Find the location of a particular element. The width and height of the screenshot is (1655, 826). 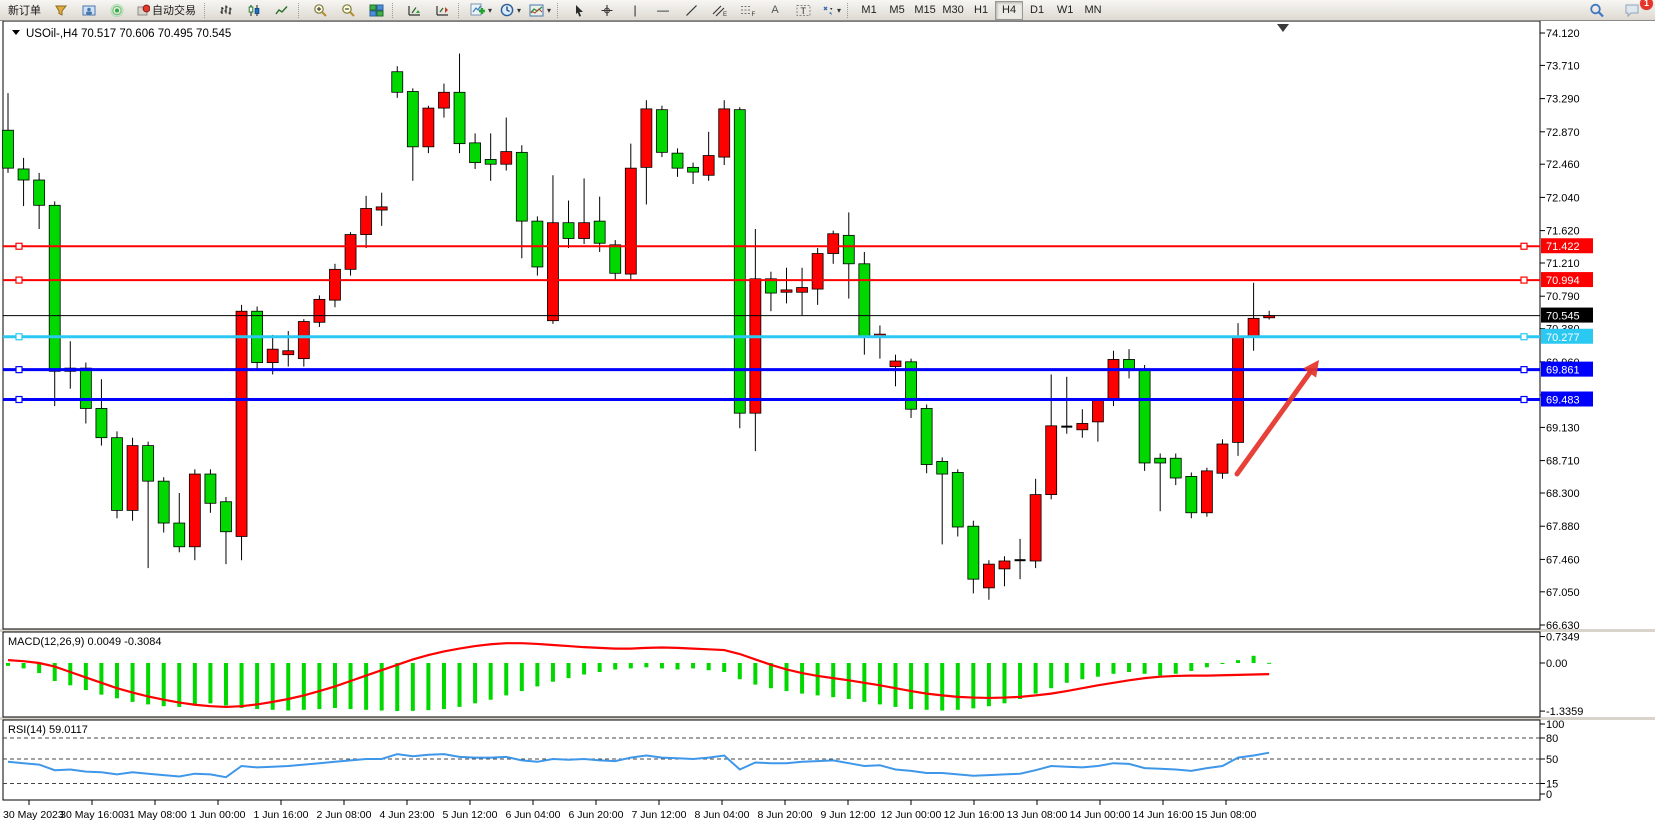

timeframe-D1: D1 is located at coordinates (1037, 10).